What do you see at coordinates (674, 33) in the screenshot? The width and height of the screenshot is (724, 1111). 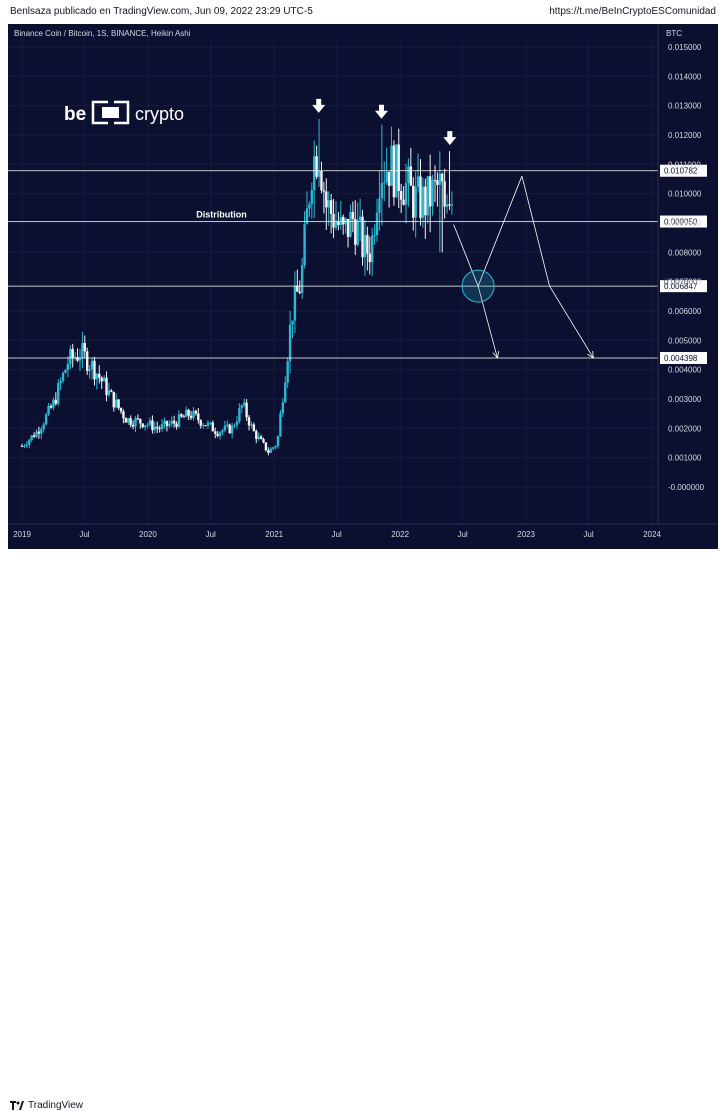 I see `currency-label: BTC` at bounding box center [674, 33].